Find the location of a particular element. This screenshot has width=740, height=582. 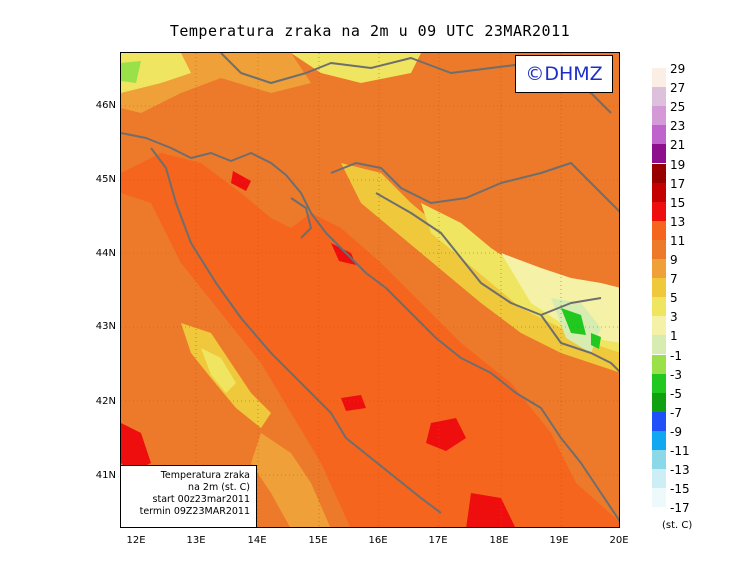

info-line-termin: termin 09Z23MAR2011 is located at coordinates (194, 511).